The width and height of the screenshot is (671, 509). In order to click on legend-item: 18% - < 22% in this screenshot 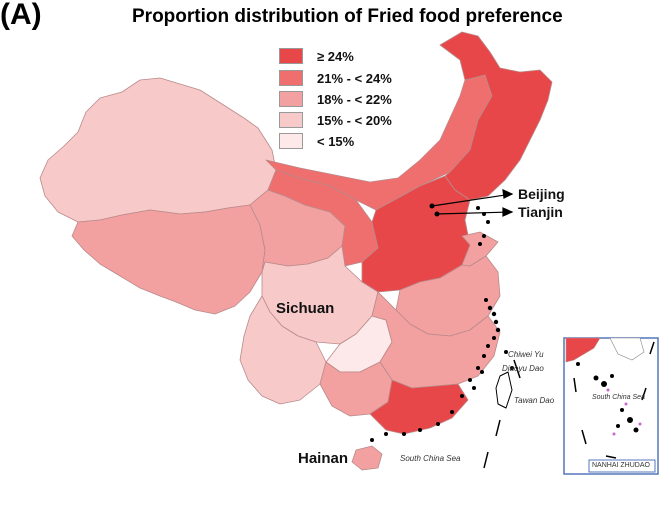, I will do `click(335, 99)`.